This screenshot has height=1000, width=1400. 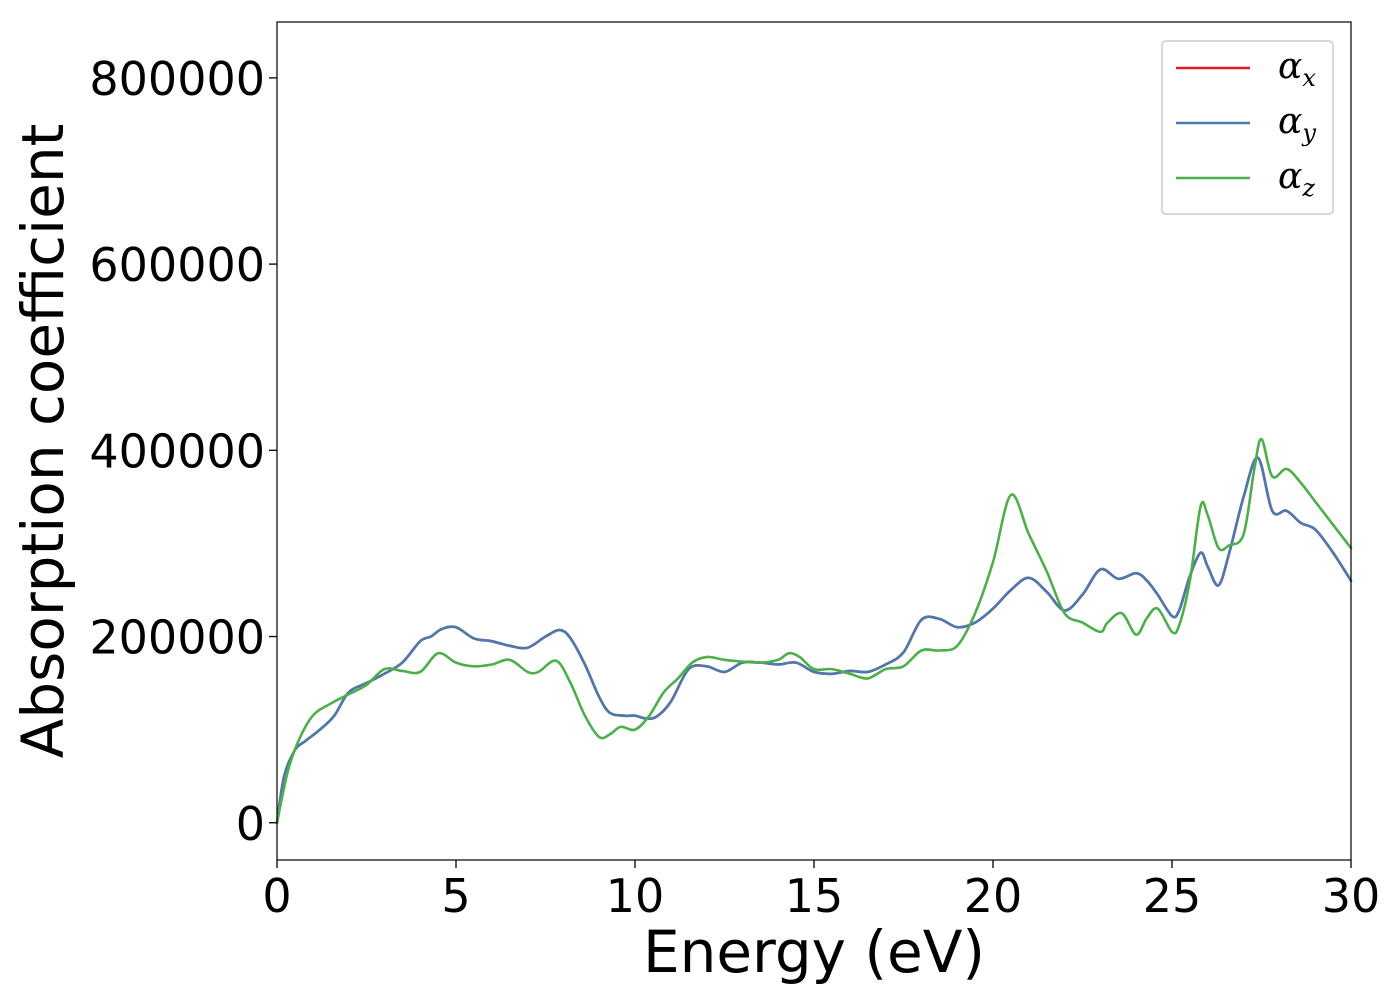 What do you see at coordinates (276, 896) in the screenshot?
I see `x-tick-label: 0` at bounding box center [276, 896].